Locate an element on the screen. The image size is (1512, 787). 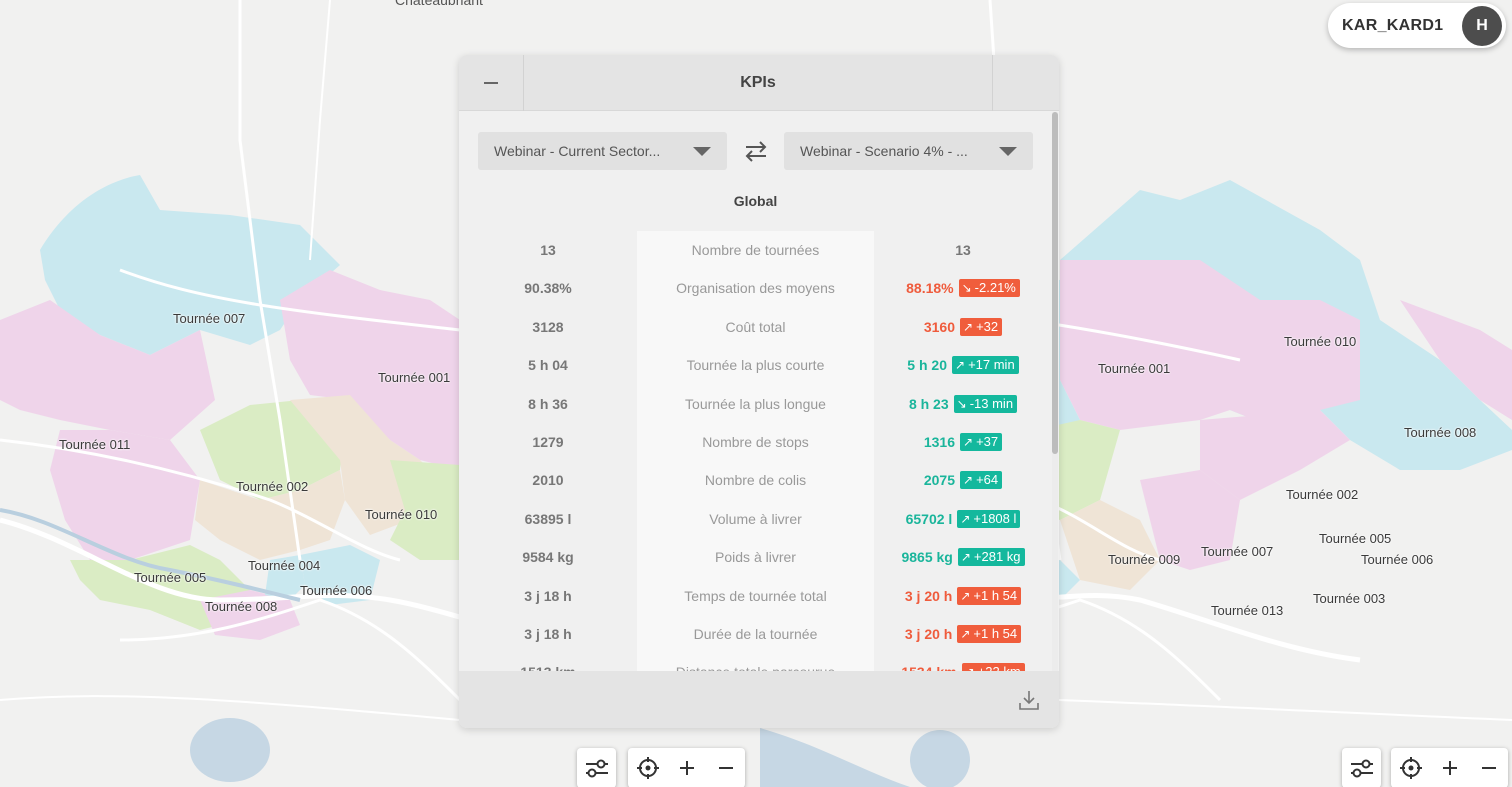
kpi-label: Volume à livrer is located at coordinates (755, 519).